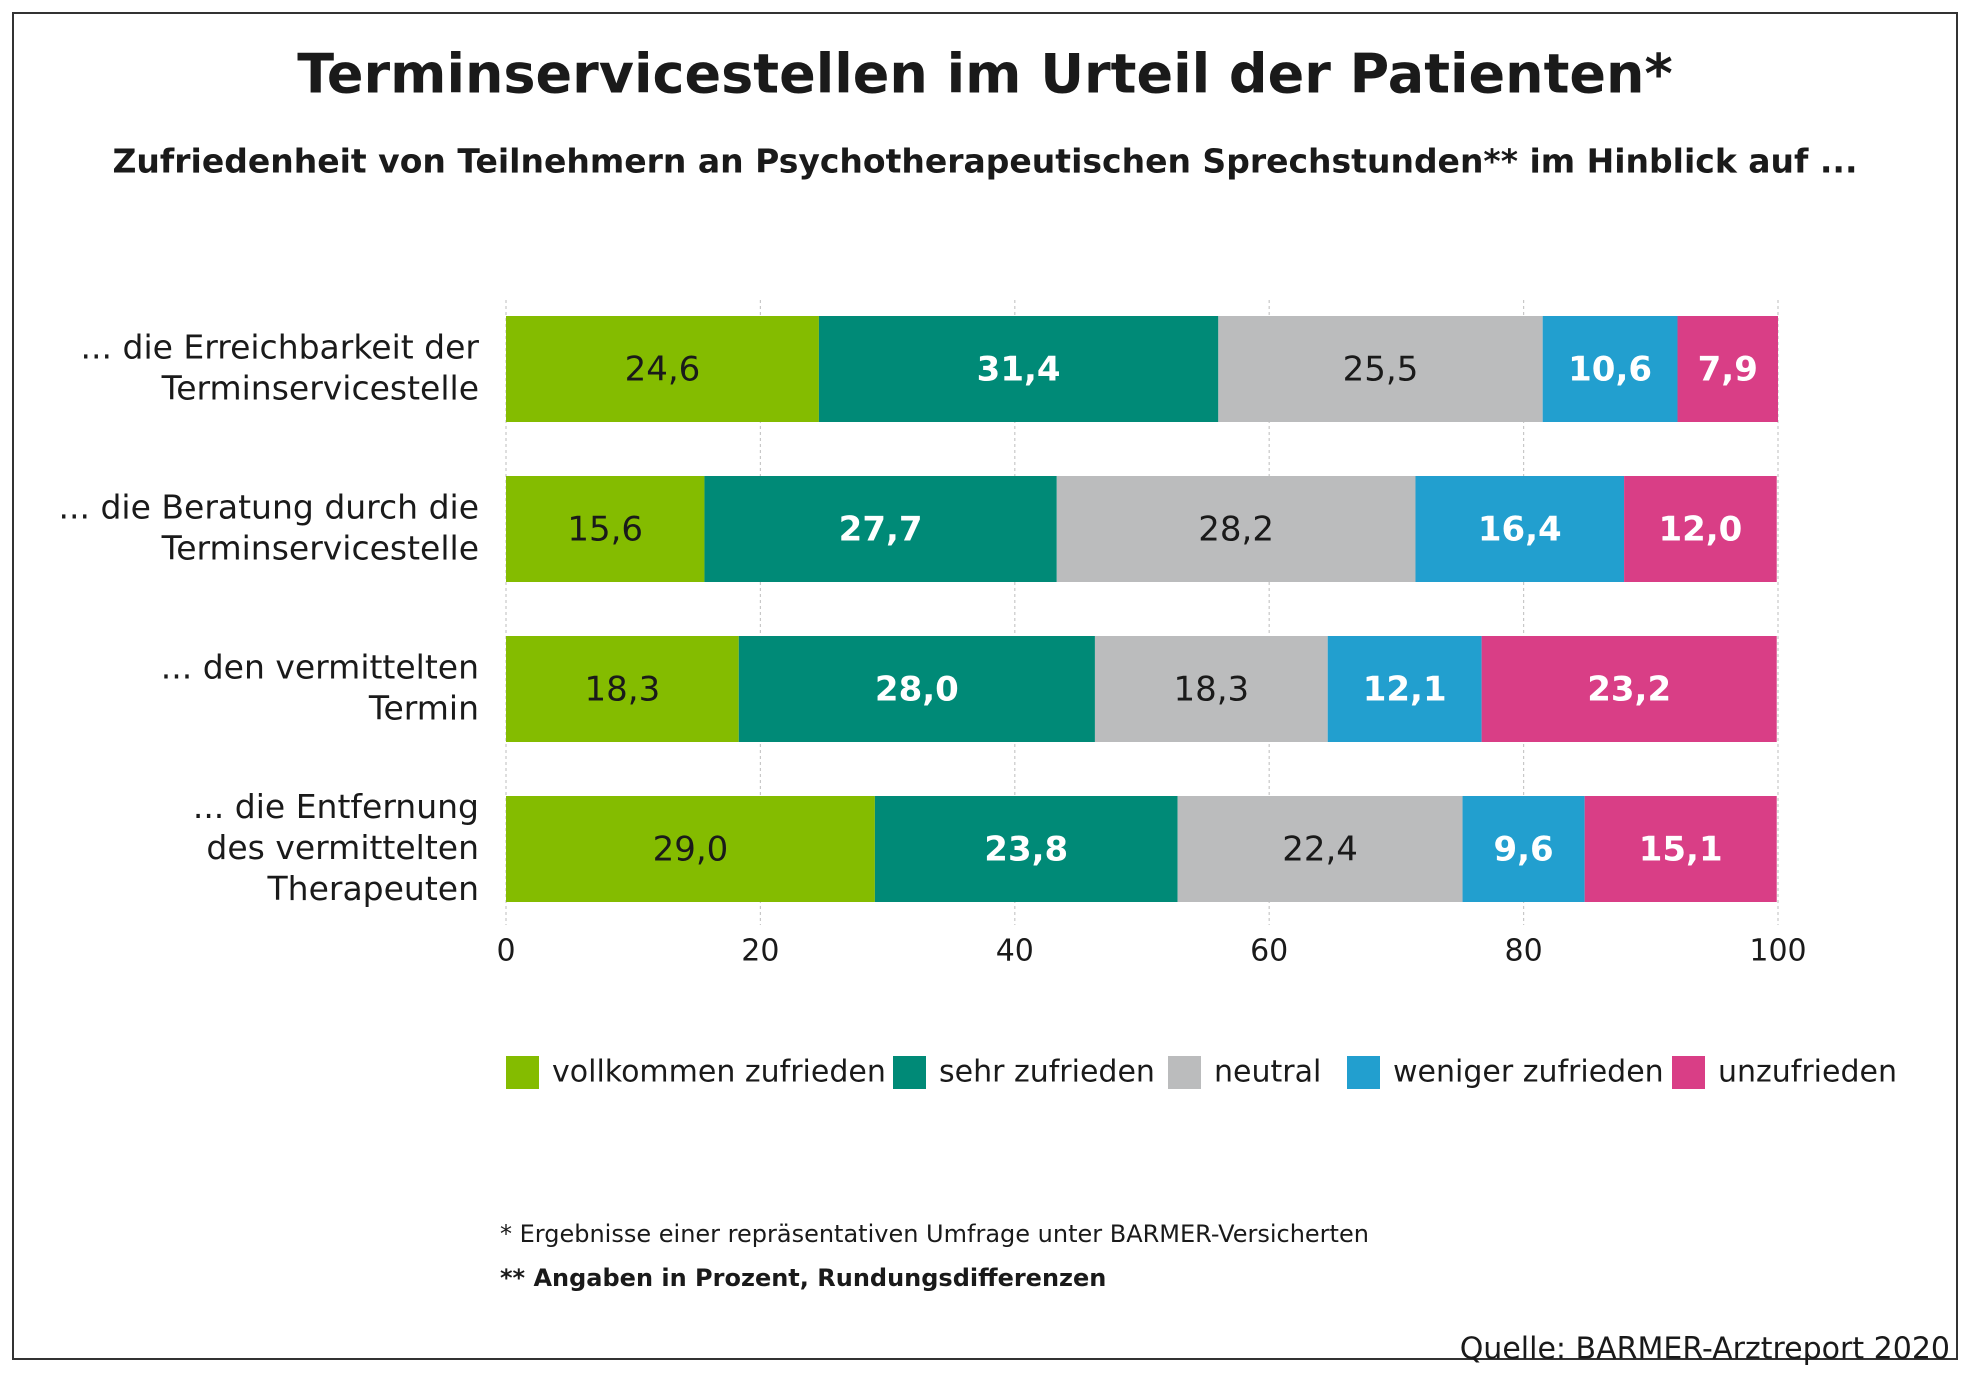  What do you see at coordinates (1047, 1072) in the screenshot?
I see `legend-label: sehr zufrieden` at bounding box center [1047, 1072].